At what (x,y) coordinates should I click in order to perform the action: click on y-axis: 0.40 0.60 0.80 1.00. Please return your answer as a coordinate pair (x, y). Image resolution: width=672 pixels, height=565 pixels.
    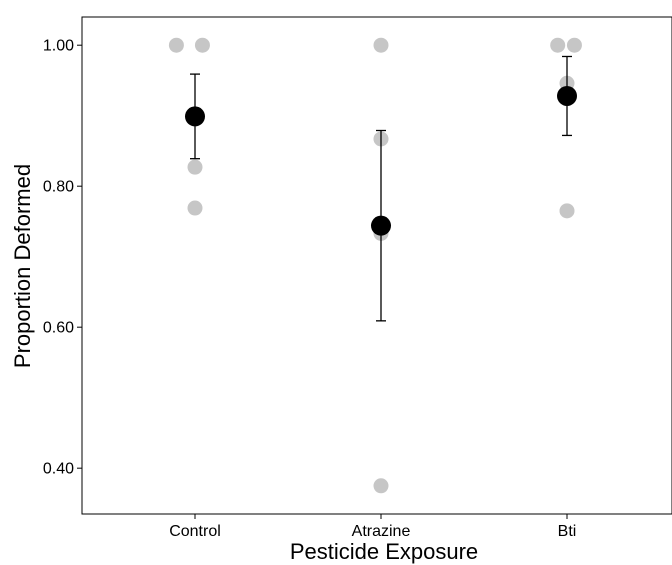
    Looking at the image, I should click on (62, 258).